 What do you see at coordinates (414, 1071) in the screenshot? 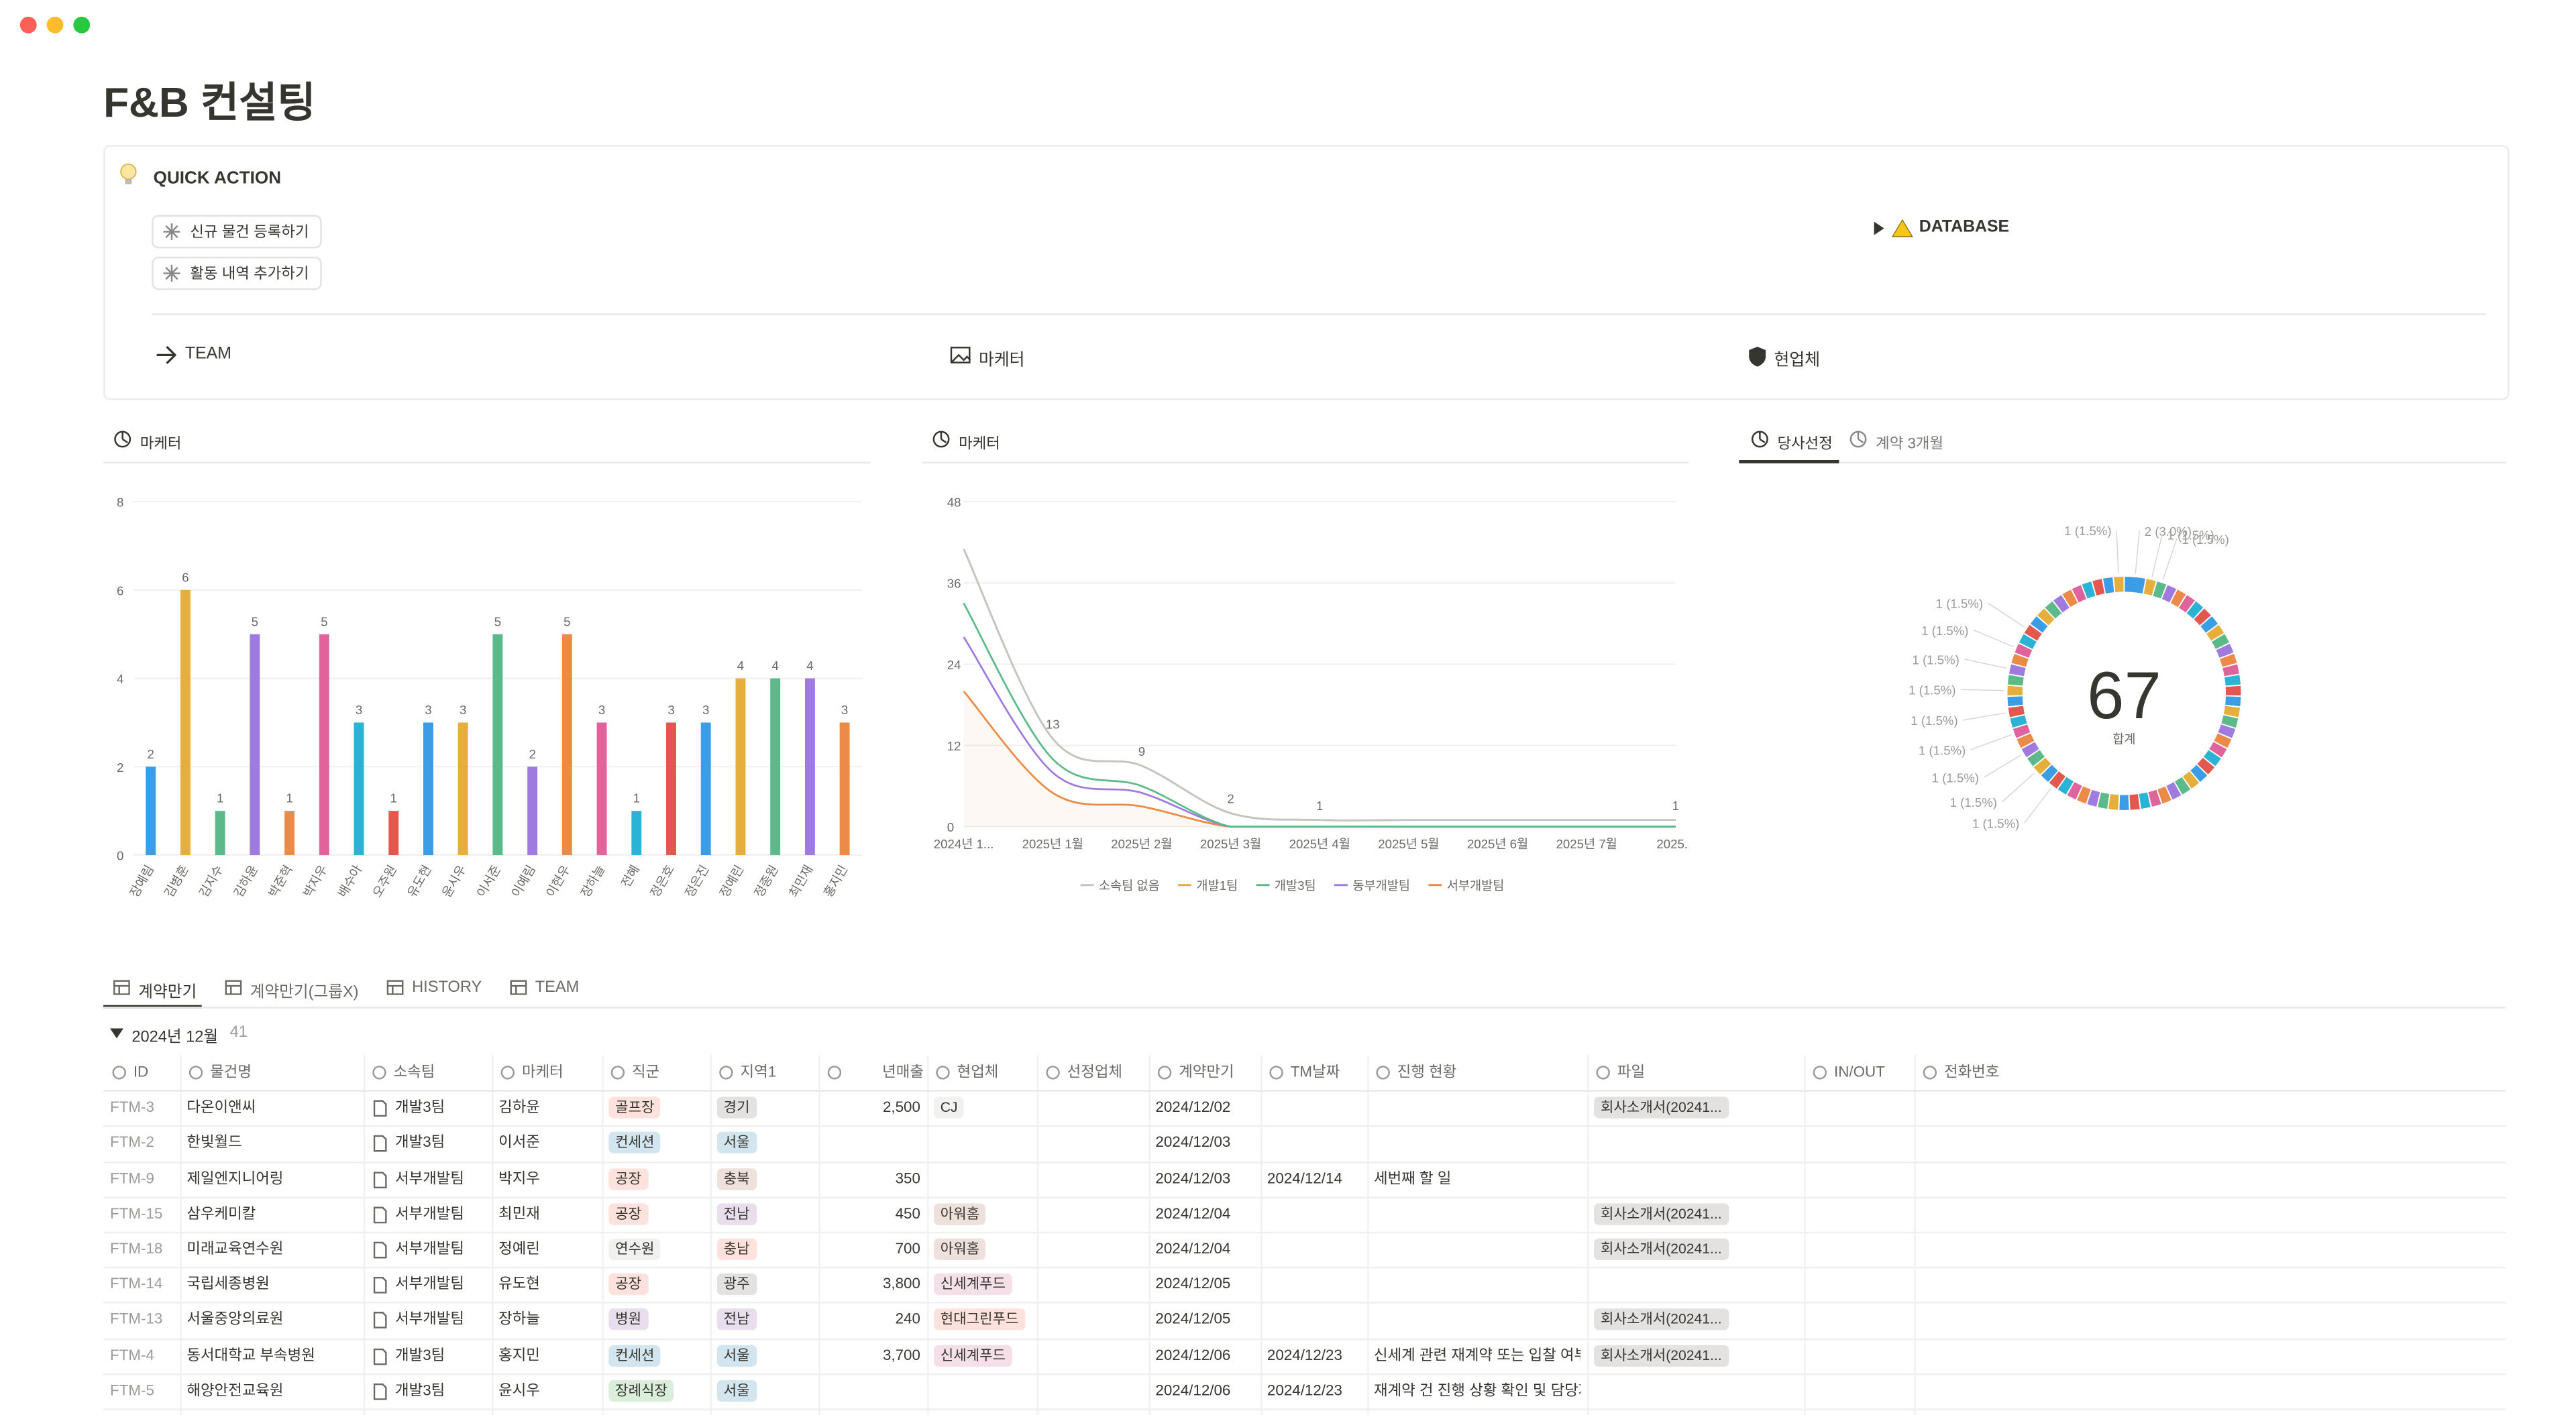
I see `column-header: 소속팀` at bounding box center [414, 1071].